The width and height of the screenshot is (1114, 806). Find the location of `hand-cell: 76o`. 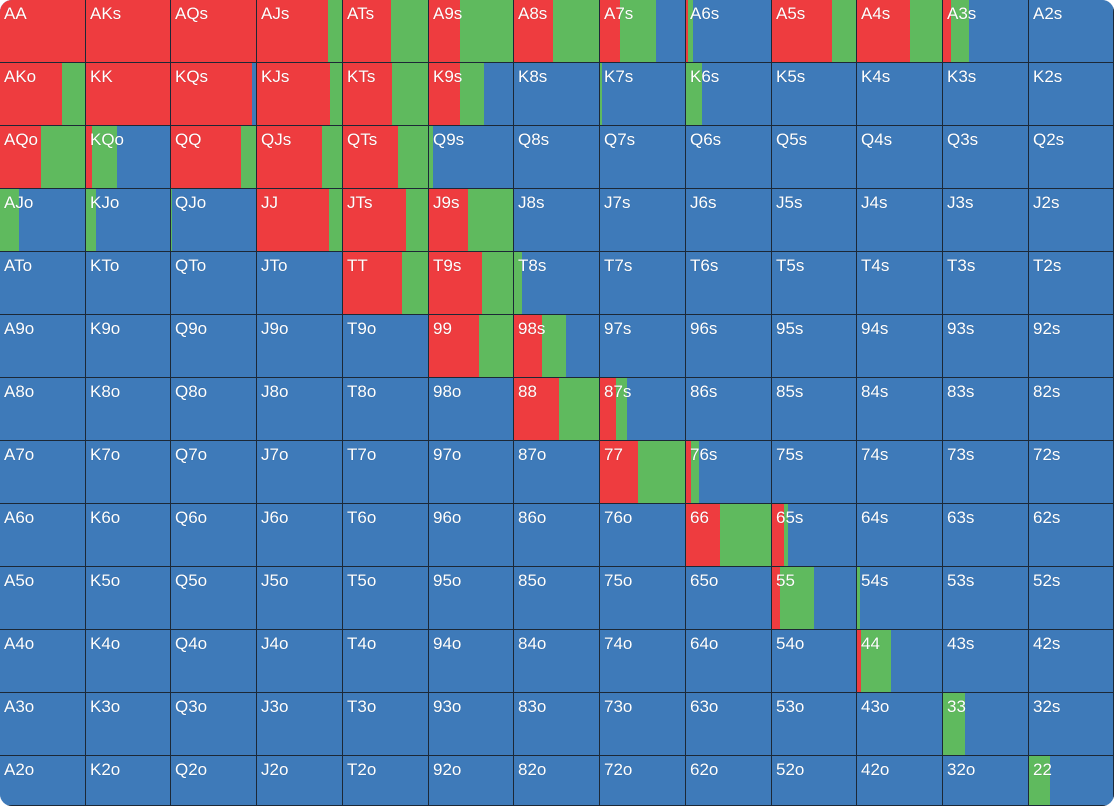

hand-cell: 76o is located at coordinates (643, 535).